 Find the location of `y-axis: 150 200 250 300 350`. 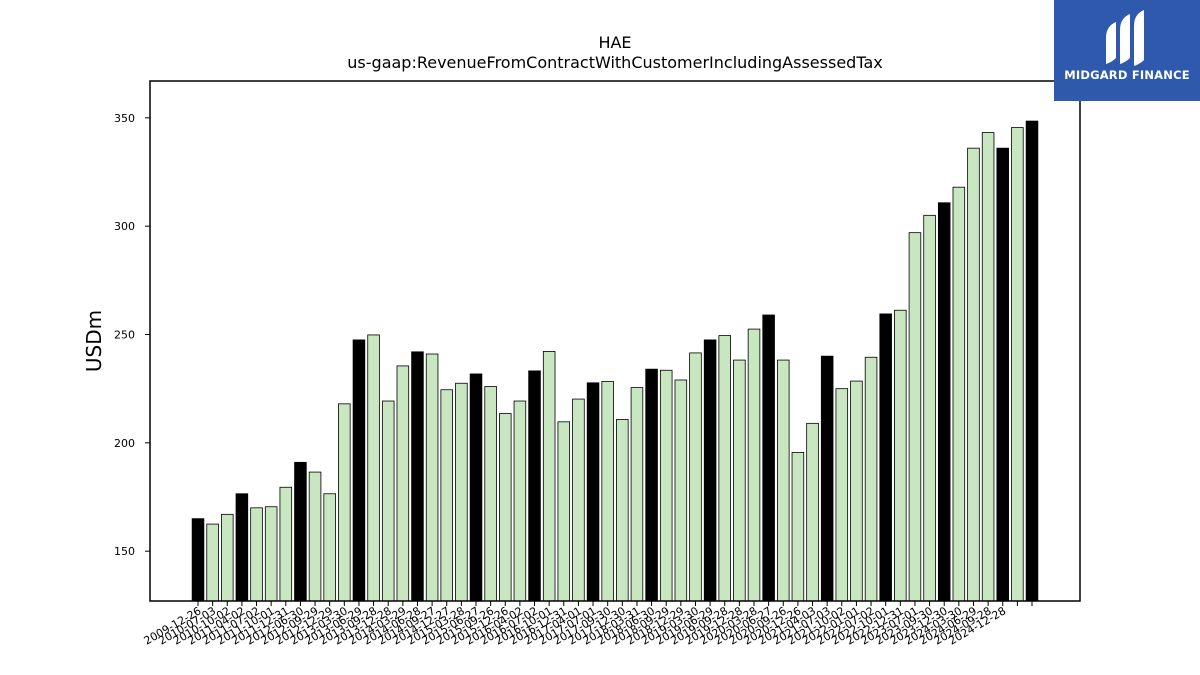

y-axis: 150 200 250 300 350 is located at coordinates (132, 335).